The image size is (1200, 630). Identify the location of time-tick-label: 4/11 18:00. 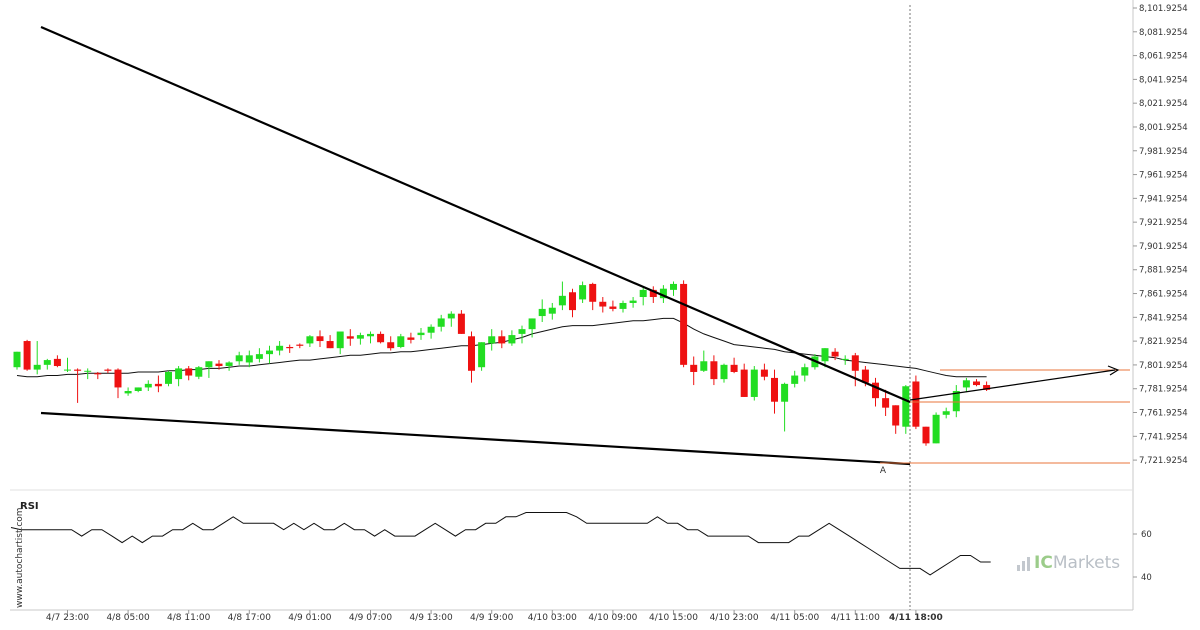
(916, 618).